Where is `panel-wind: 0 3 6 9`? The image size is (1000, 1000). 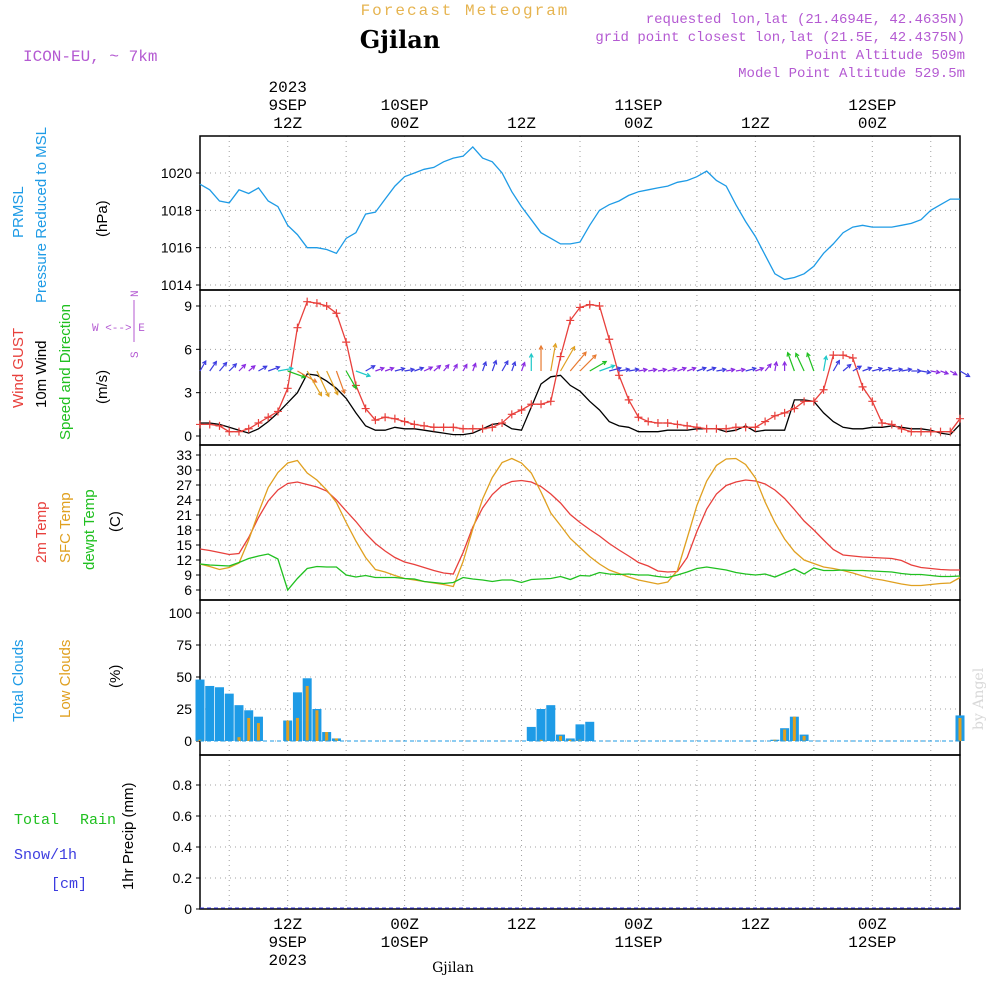
panel-wind: 0 3 6 9 is located at coordinates (572, 367).